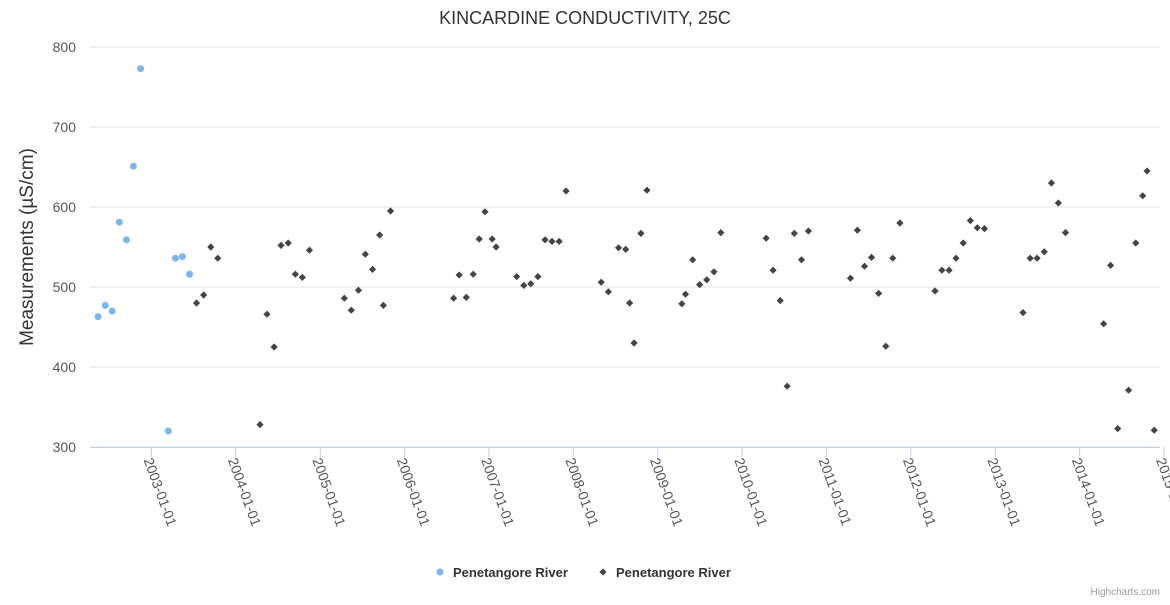  Describe the element at coordinates (502, 572) in the screenshot. I see `legend-item-series-1: Penetangore River` at that location.